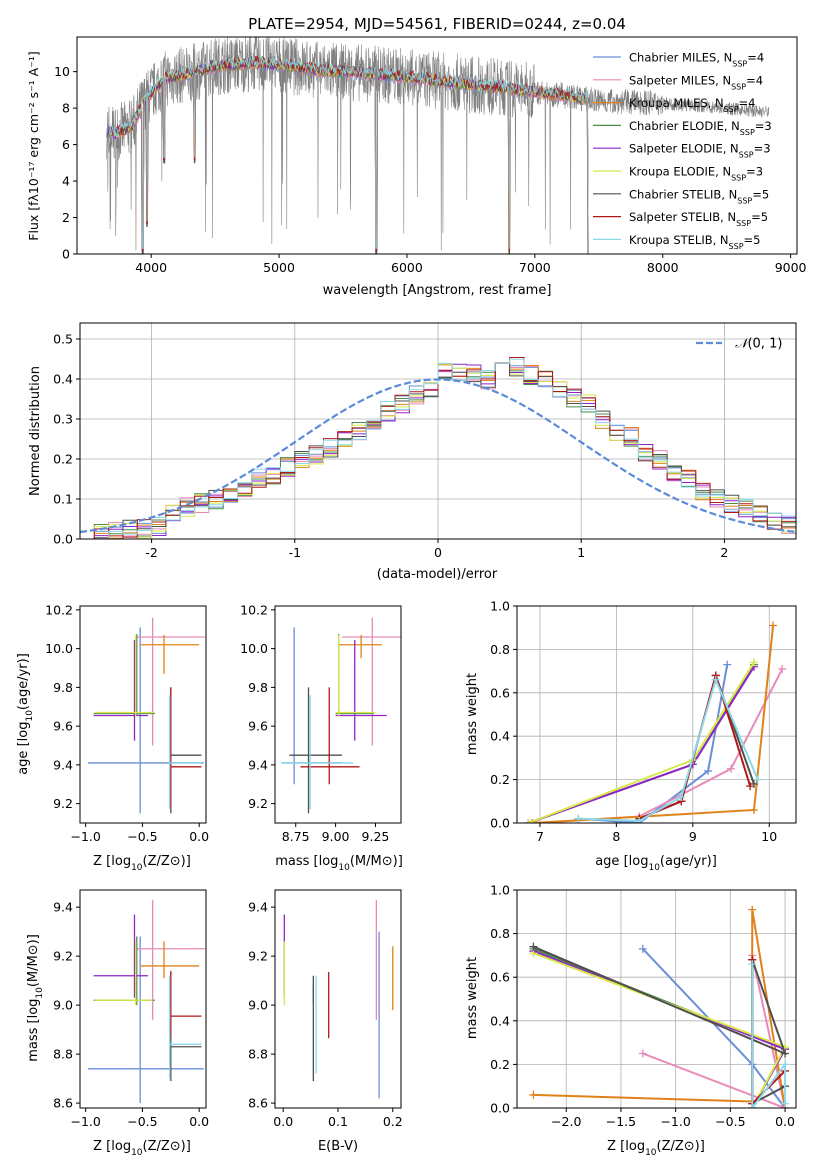  What do you see at coordinates (500, 736) in the screenshot?
I see `y-tick-label: 0.4` at bounding box center [500, 736].